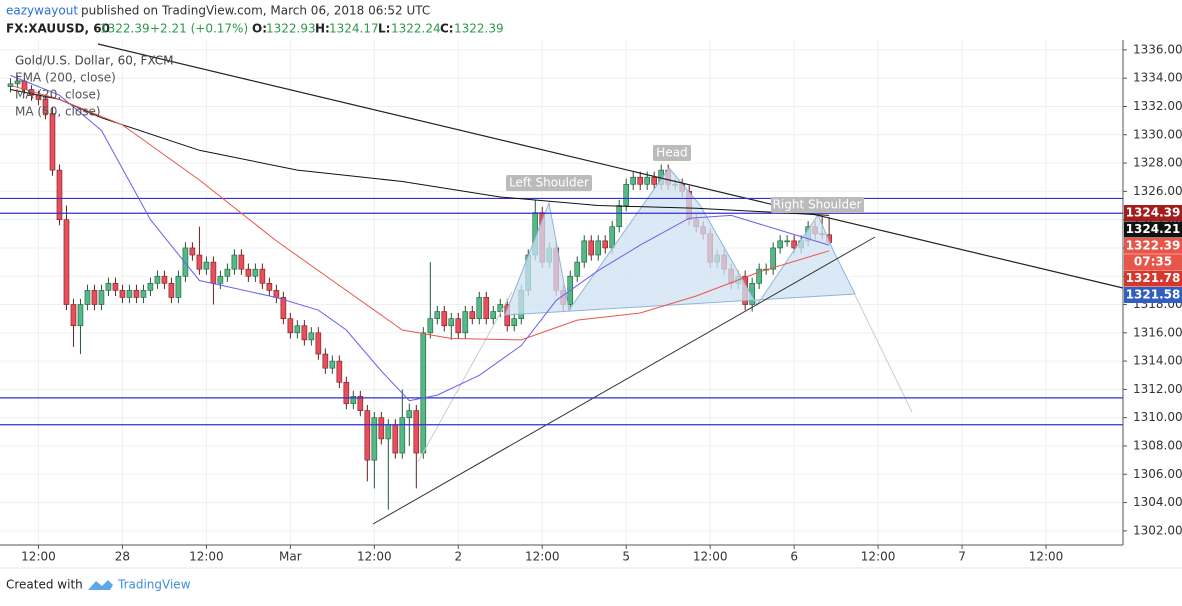 The height and width of the screenshot is (606, 1182). What do you see at coordinates (65, 78) in the screenshot?
I see `legend-entry: EMA (200, close)` at bounding box center [65, 78].